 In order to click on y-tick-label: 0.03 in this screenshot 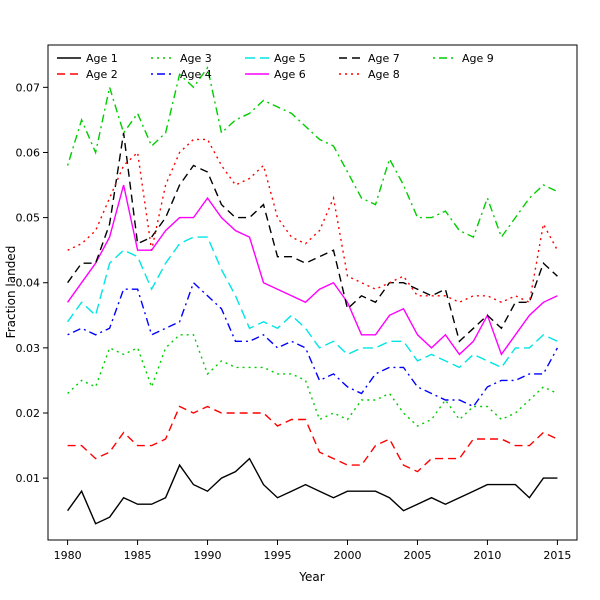, I will do `click(28, 348)`.